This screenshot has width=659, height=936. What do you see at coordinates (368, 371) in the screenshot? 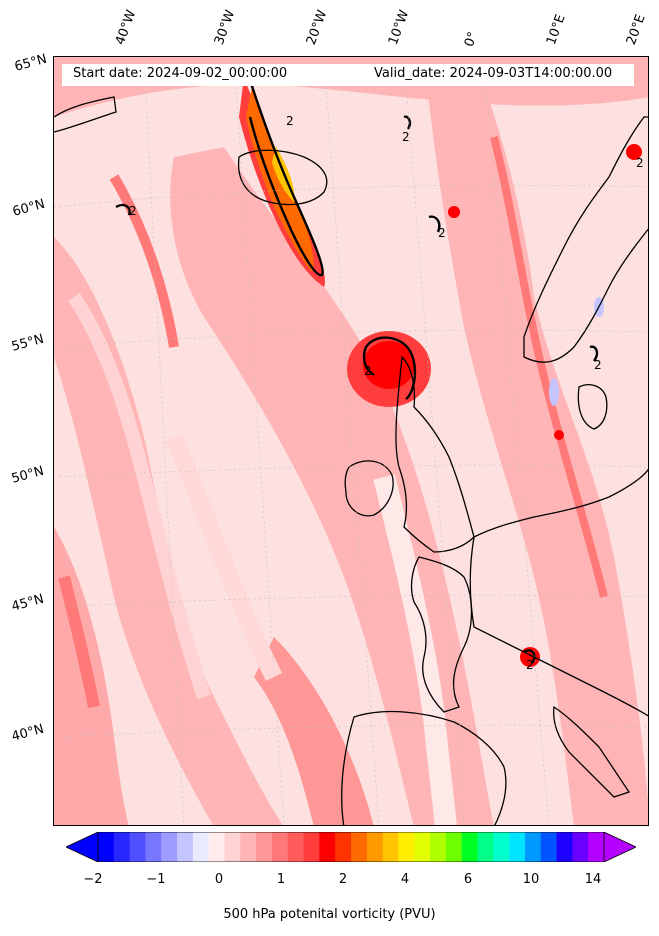
I see `contour-label-scotland: 2` at bounding box center [368, 371].